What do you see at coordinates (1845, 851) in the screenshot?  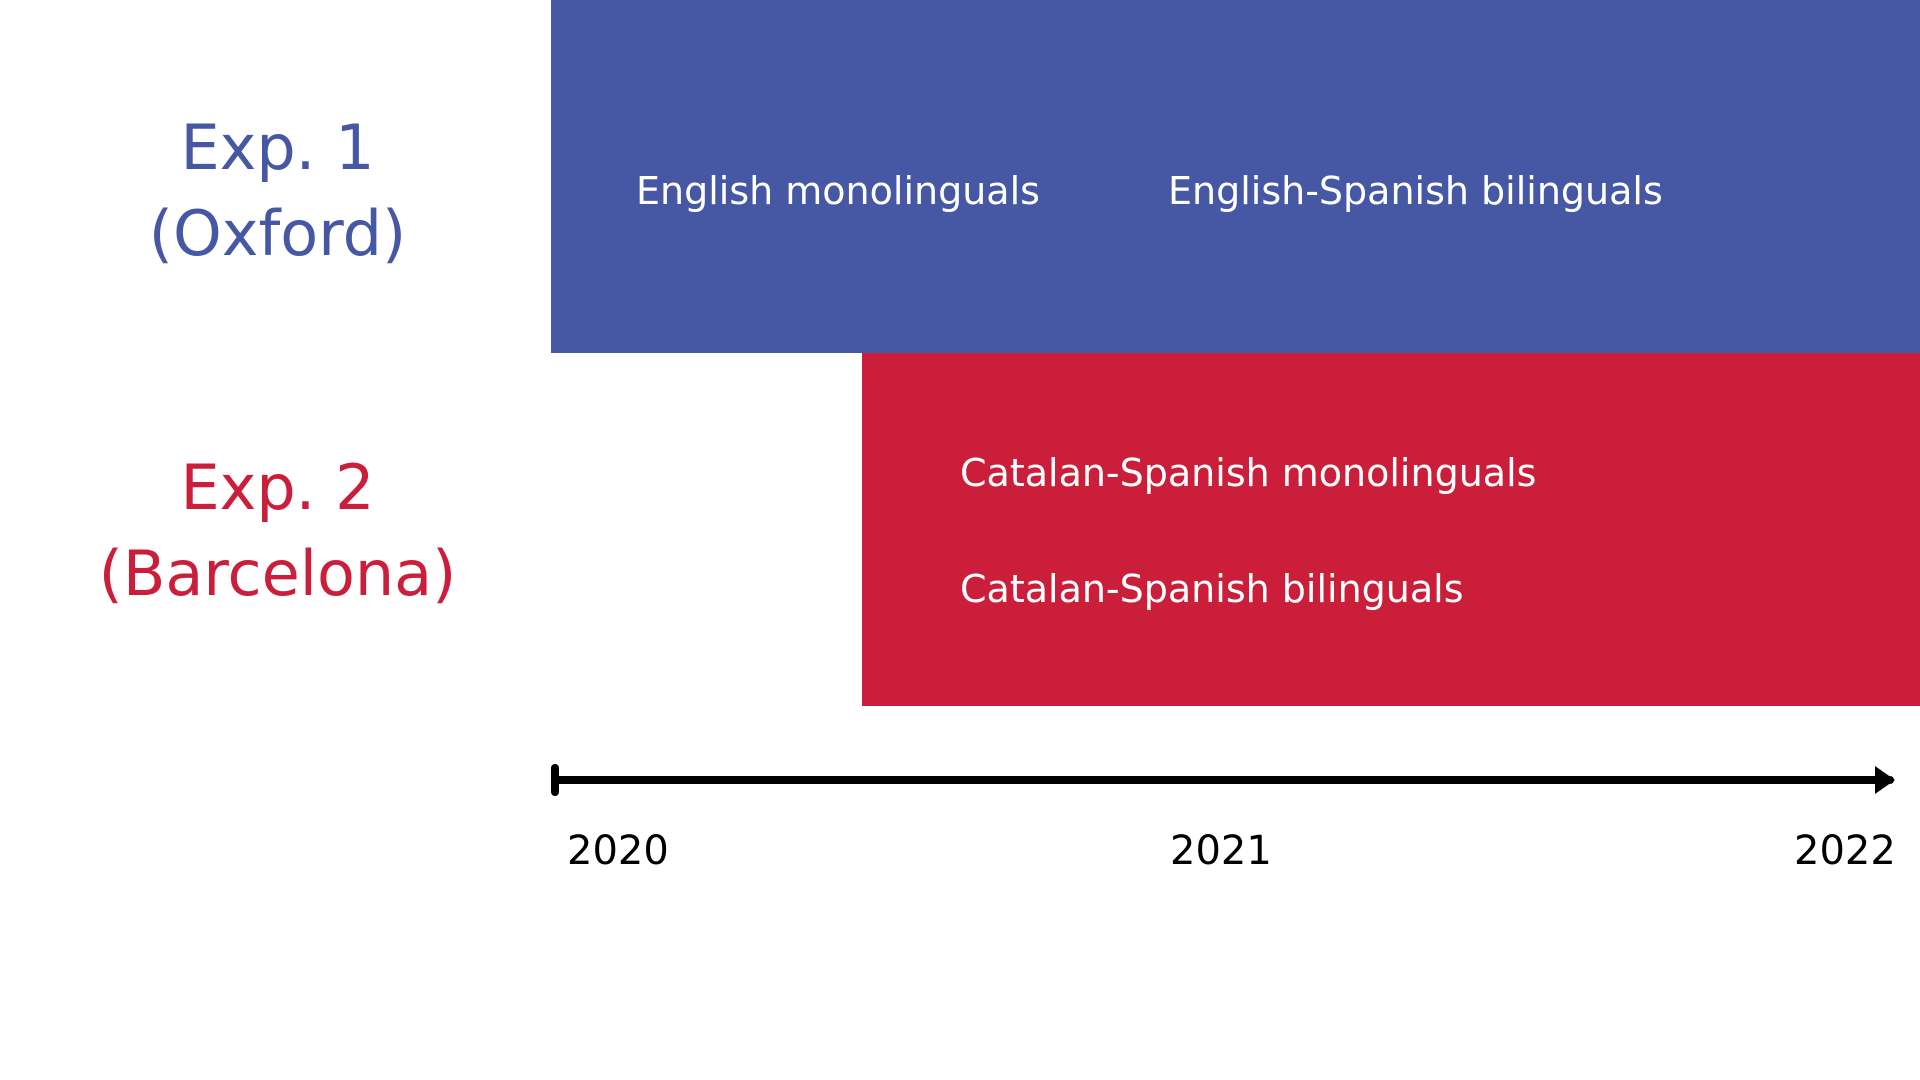 I see `tick-label-2022: 2022` at bounding box center [1845, 851].